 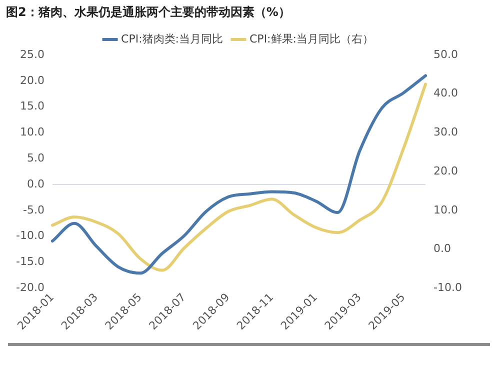 I want to click on y-tick-label: 10.0, so click(x=32, y=132).